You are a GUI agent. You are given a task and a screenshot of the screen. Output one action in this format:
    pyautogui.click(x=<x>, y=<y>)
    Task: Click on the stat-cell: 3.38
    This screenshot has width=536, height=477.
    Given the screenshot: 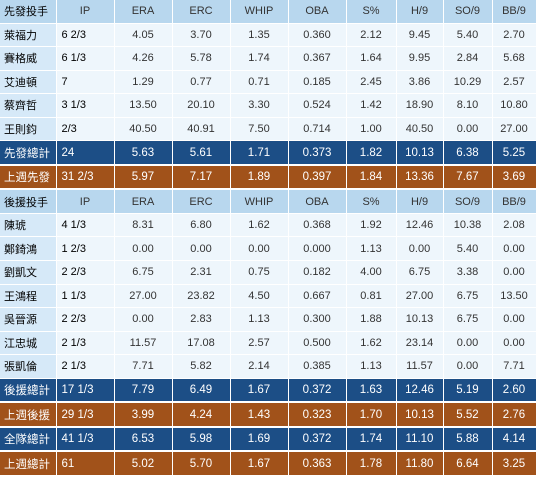 What is the action you would take?
    pyautogui.click(x=468, y=272)
    